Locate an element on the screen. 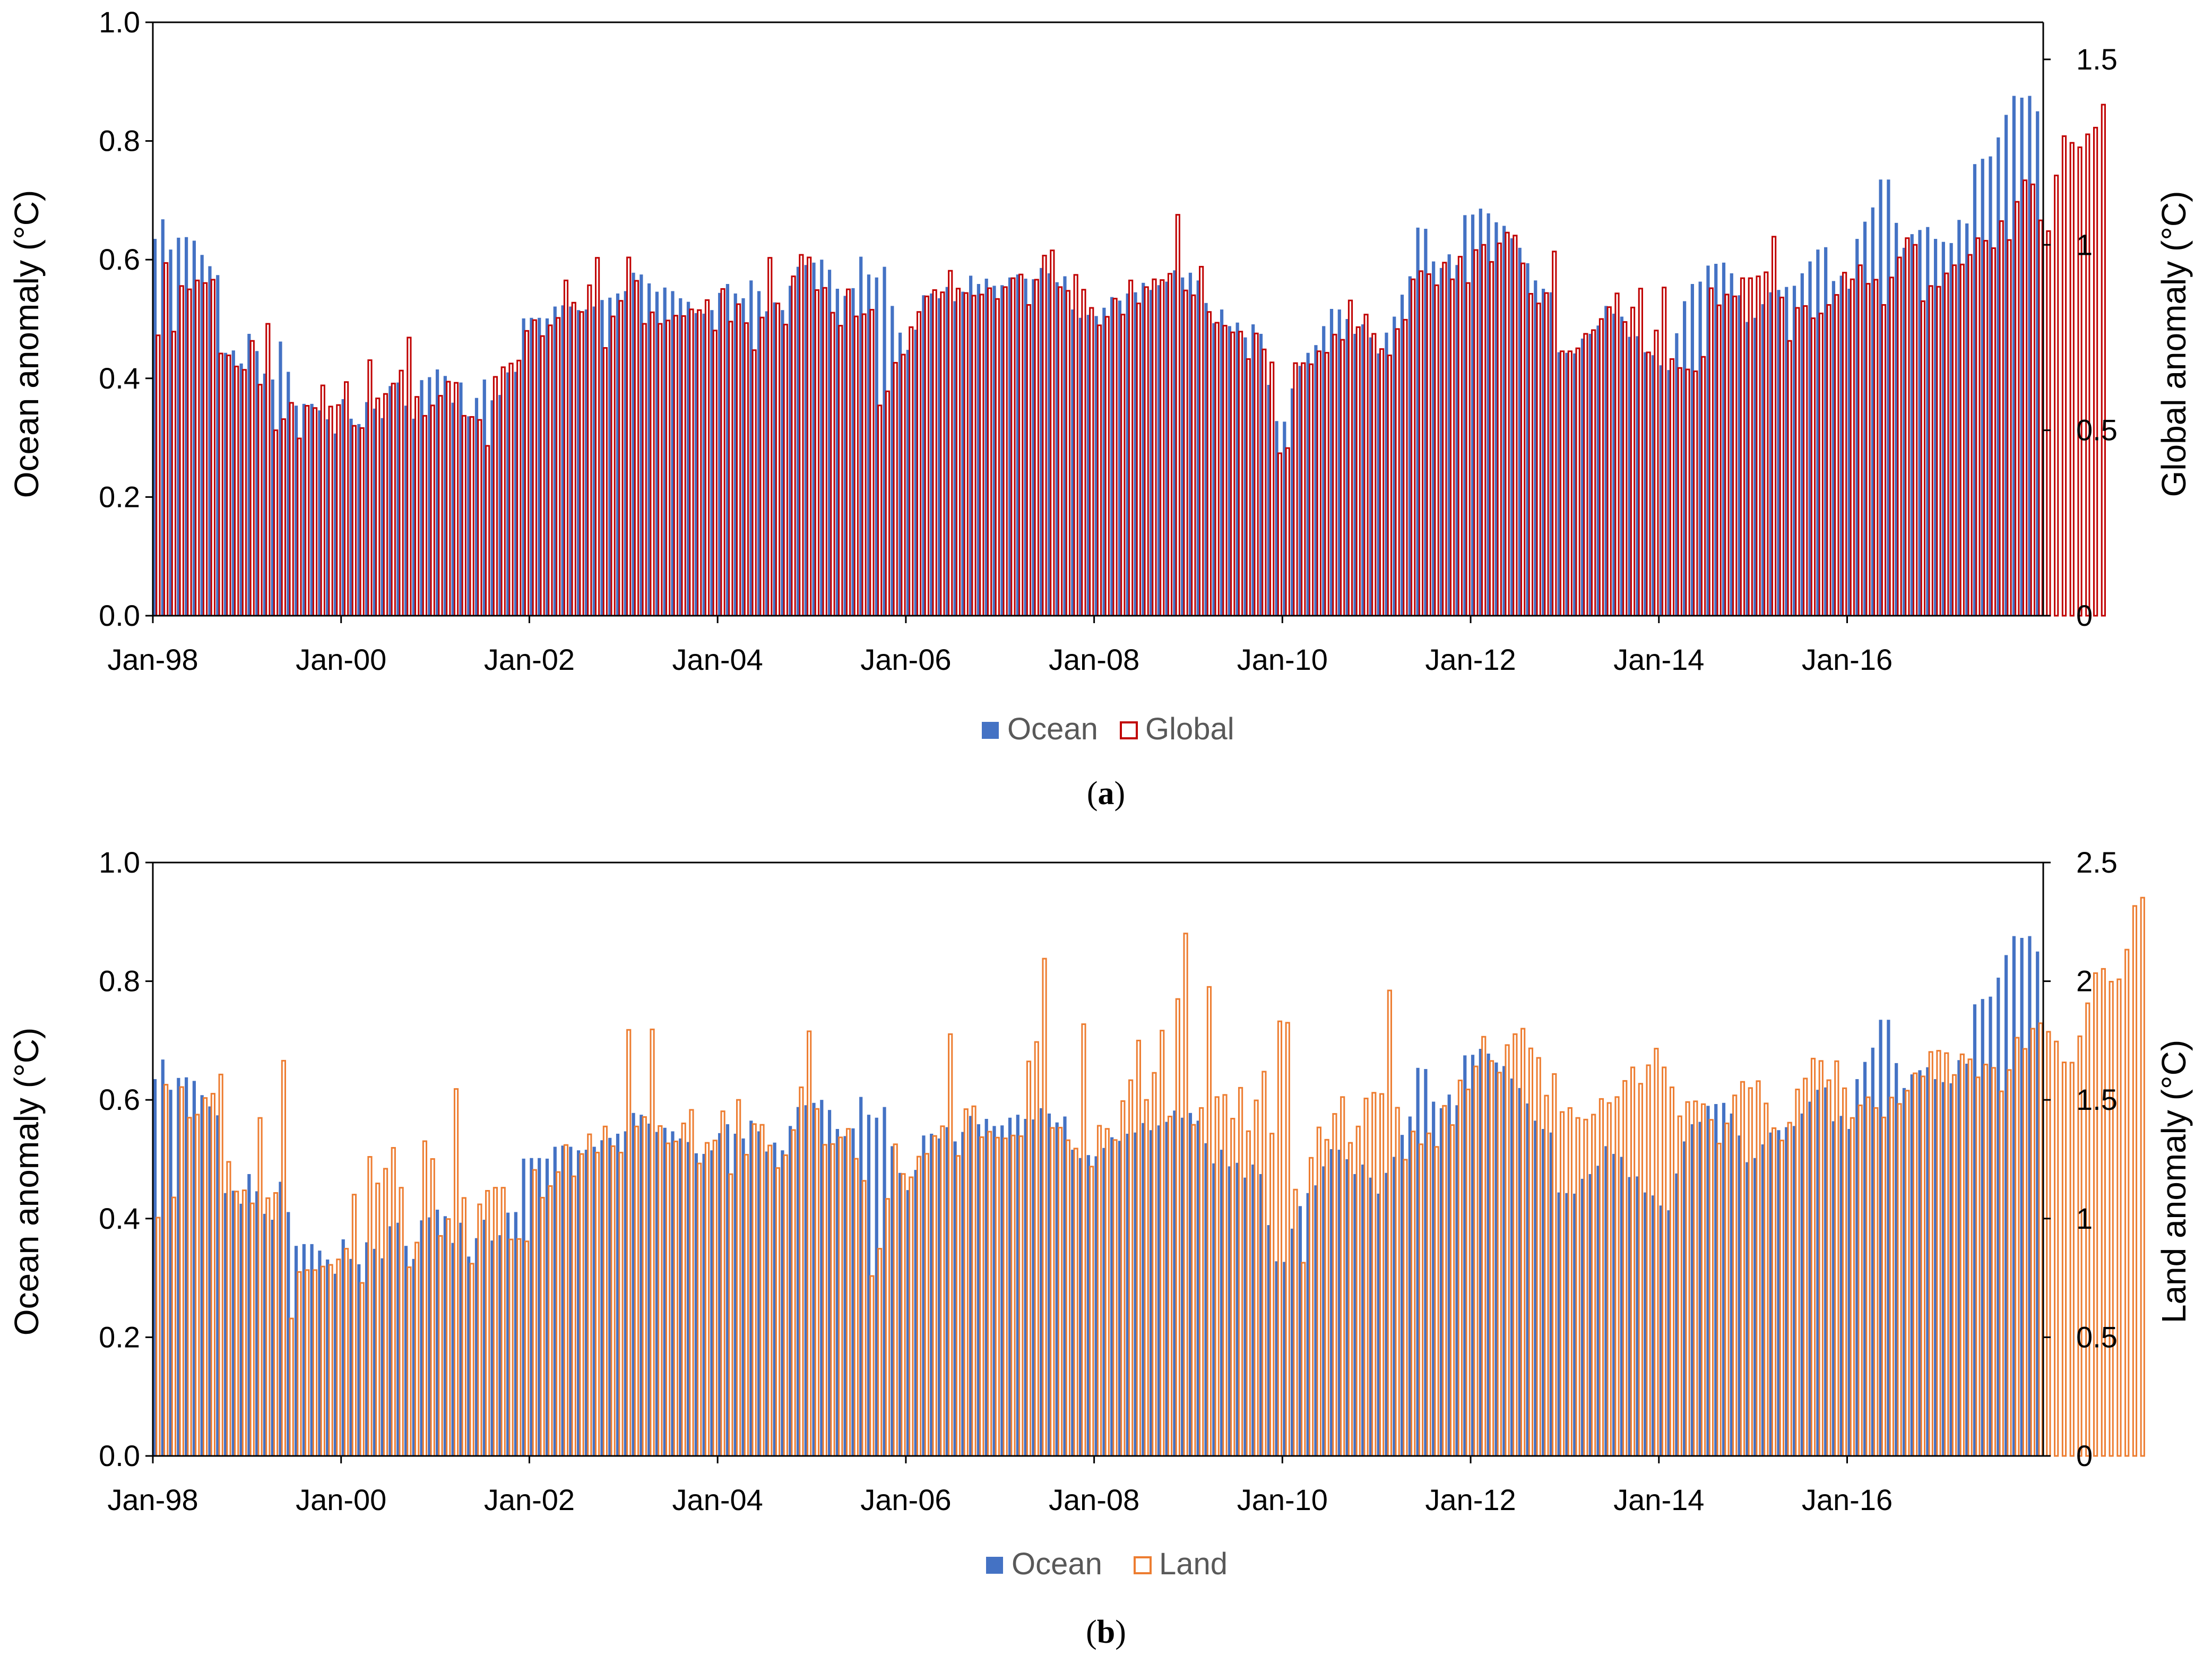 The width and height of the screenshot is (2212, 1664). left-tick-label: 0.4 is located at coordinates (119, 1218).